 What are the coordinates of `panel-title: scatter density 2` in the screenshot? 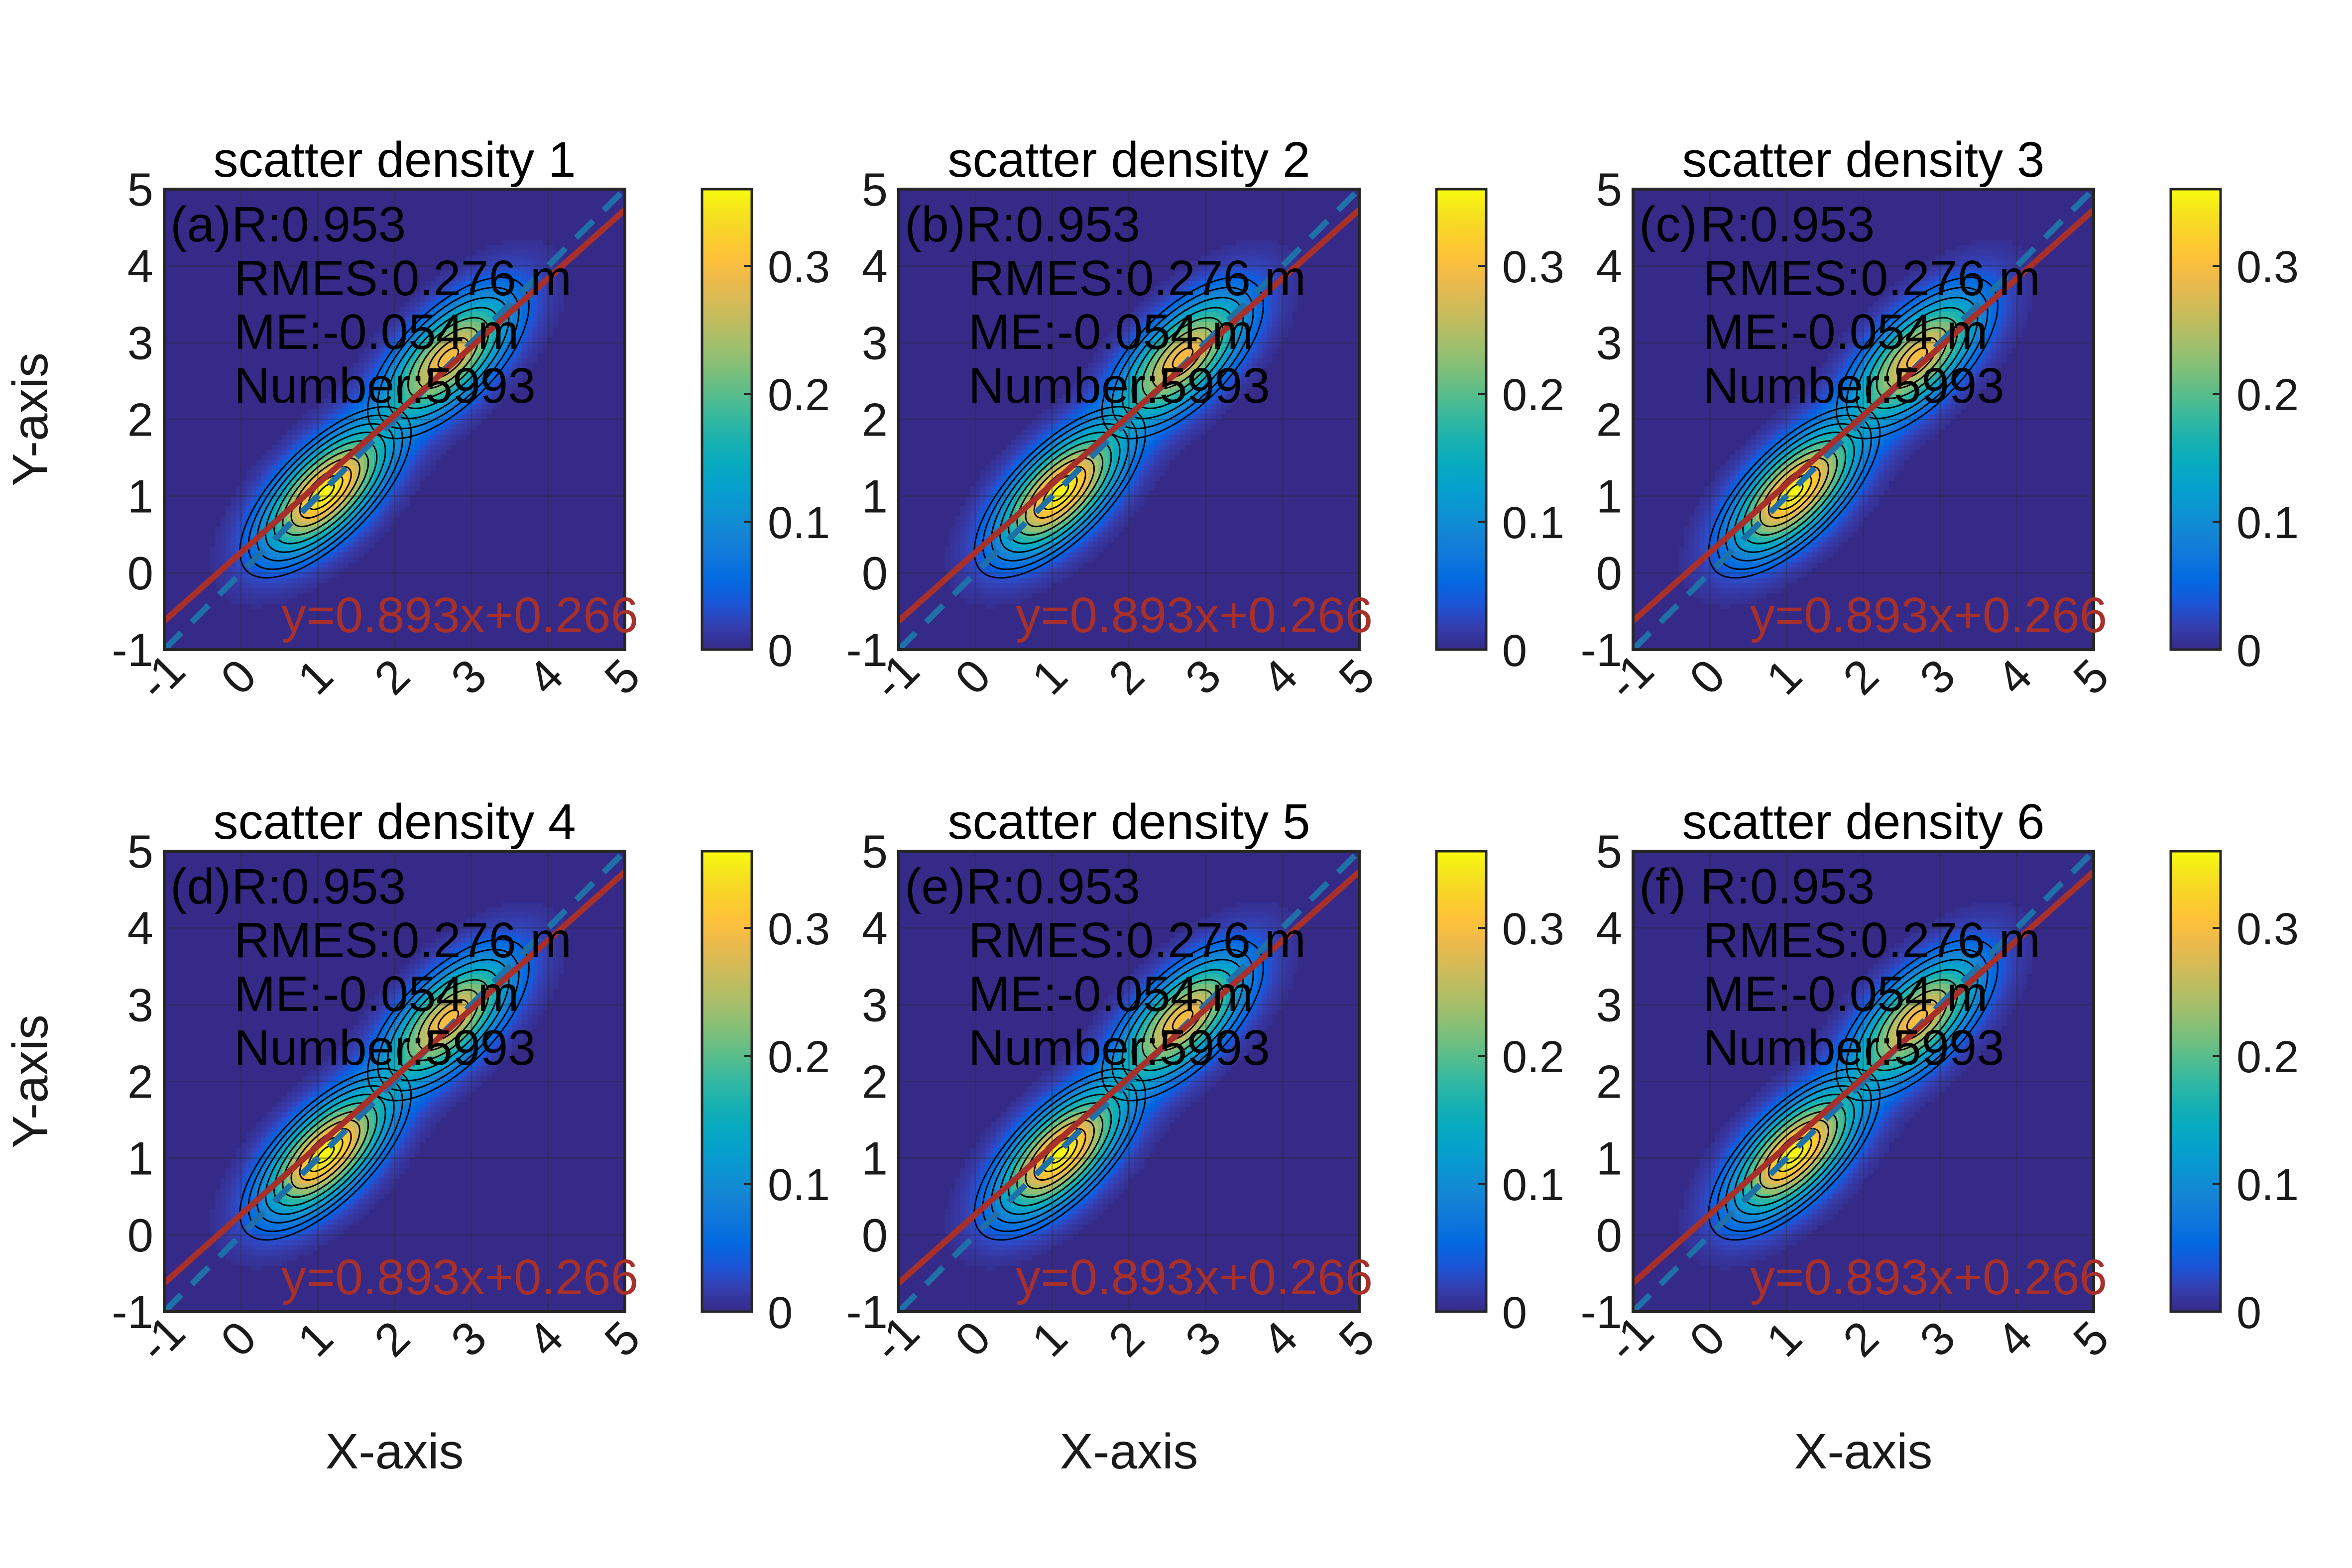 It's located at (1128, 160).